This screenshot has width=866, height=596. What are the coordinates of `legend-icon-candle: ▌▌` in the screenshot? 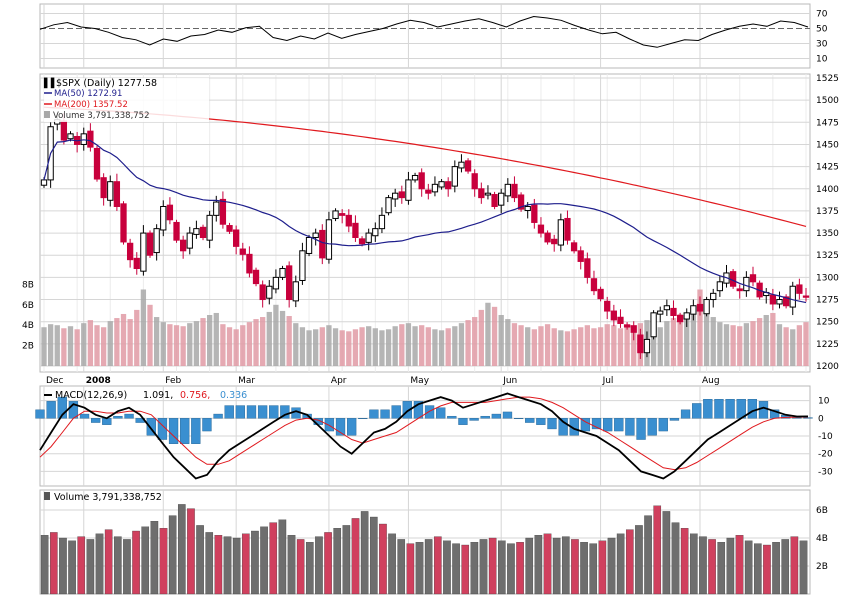 It's located at (50, 83).